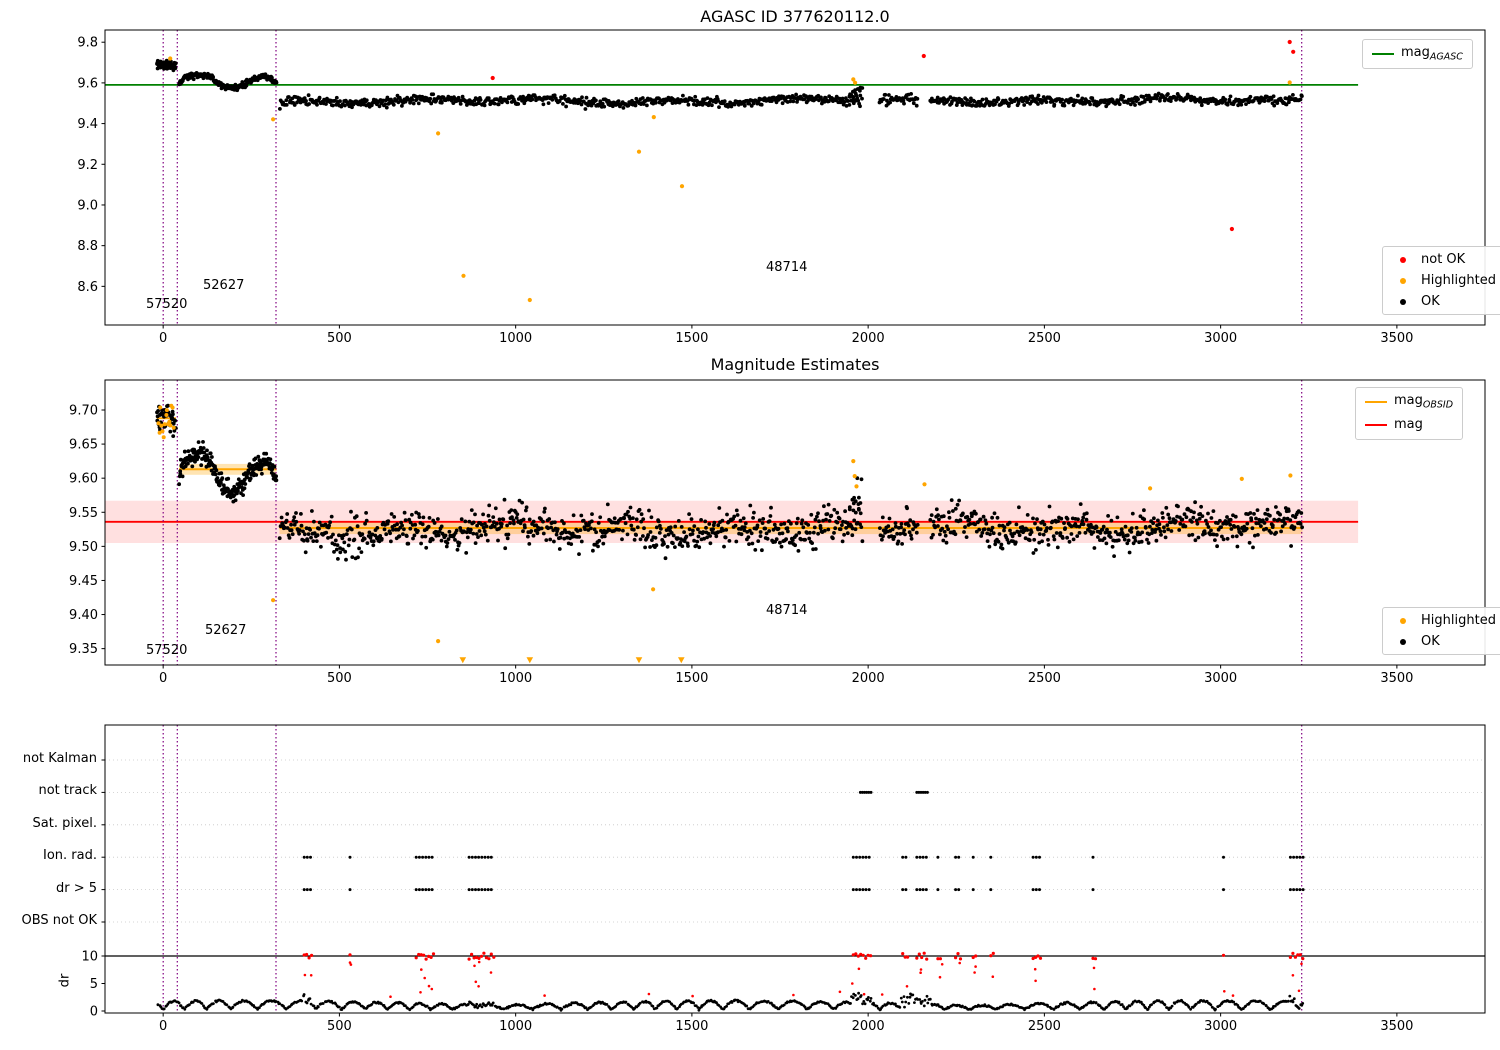 Image resolution: width=1500 pixels, height=1050 pixels. I want to click on ytick-label-ion-rad: Ion. rad., so click(70, 855).